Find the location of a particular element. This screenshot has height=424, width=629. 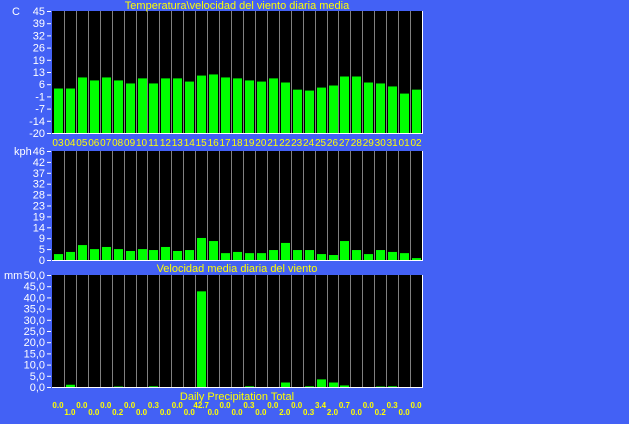

x-tick-label: 14 is located at coordinates (190, 143).